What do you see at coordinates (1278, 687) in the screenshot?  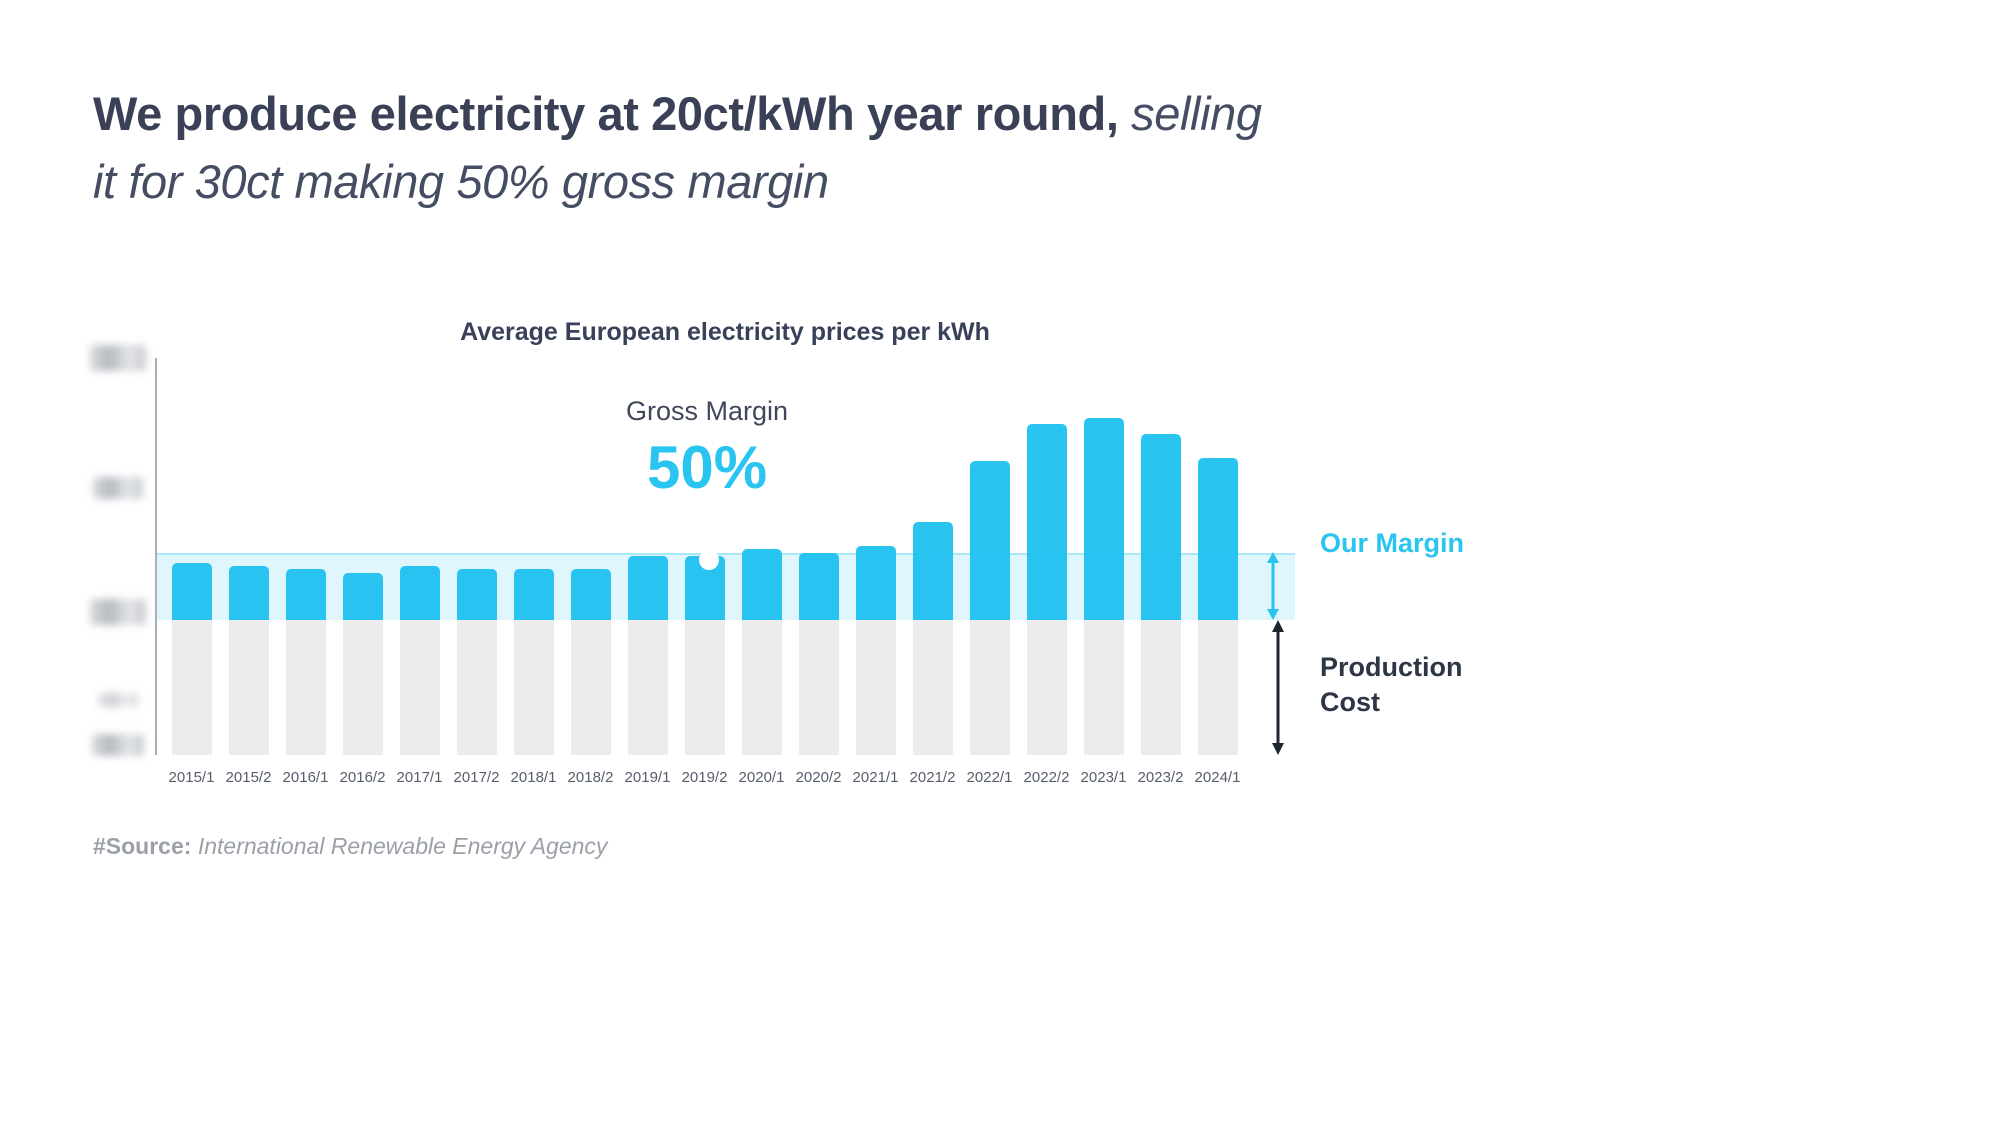 I see `production-cost-arrow-icon` at bounding box center [1278, 687].